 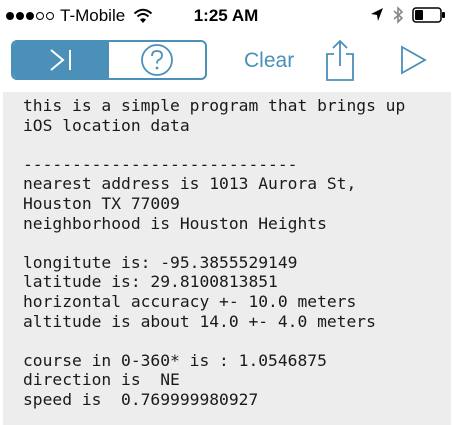 I want to click on console-line: iOS location data, so click(x=106, y=125).